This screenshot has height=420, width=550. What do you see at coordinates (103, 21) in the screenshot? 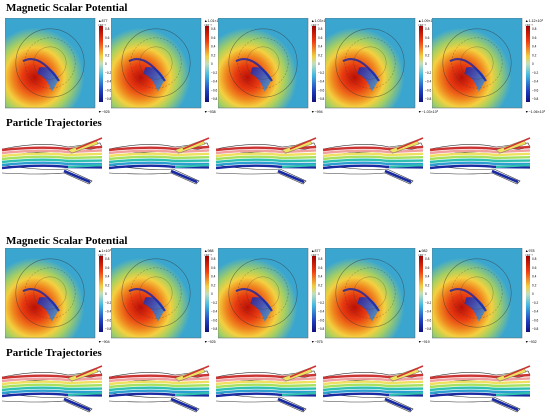
I see `colorbar-max: ▲877` at bounding box center [103, 21].